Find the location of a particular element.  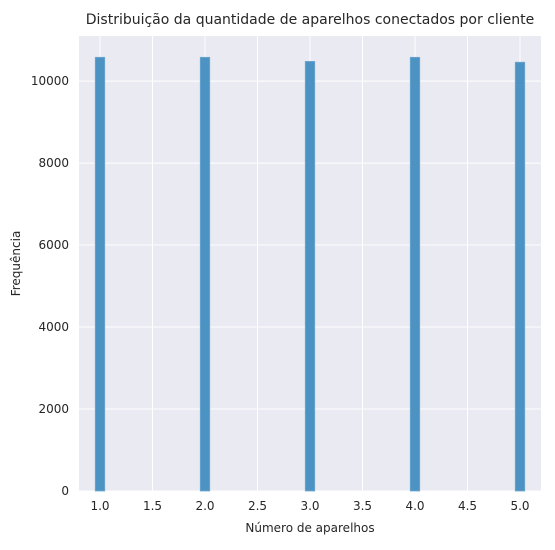

x-tick-labels: 1.0 1.5 2.0 2.5 3.0 3.5 4.0 4.5 5.0 is located at coordinates (309, 506).